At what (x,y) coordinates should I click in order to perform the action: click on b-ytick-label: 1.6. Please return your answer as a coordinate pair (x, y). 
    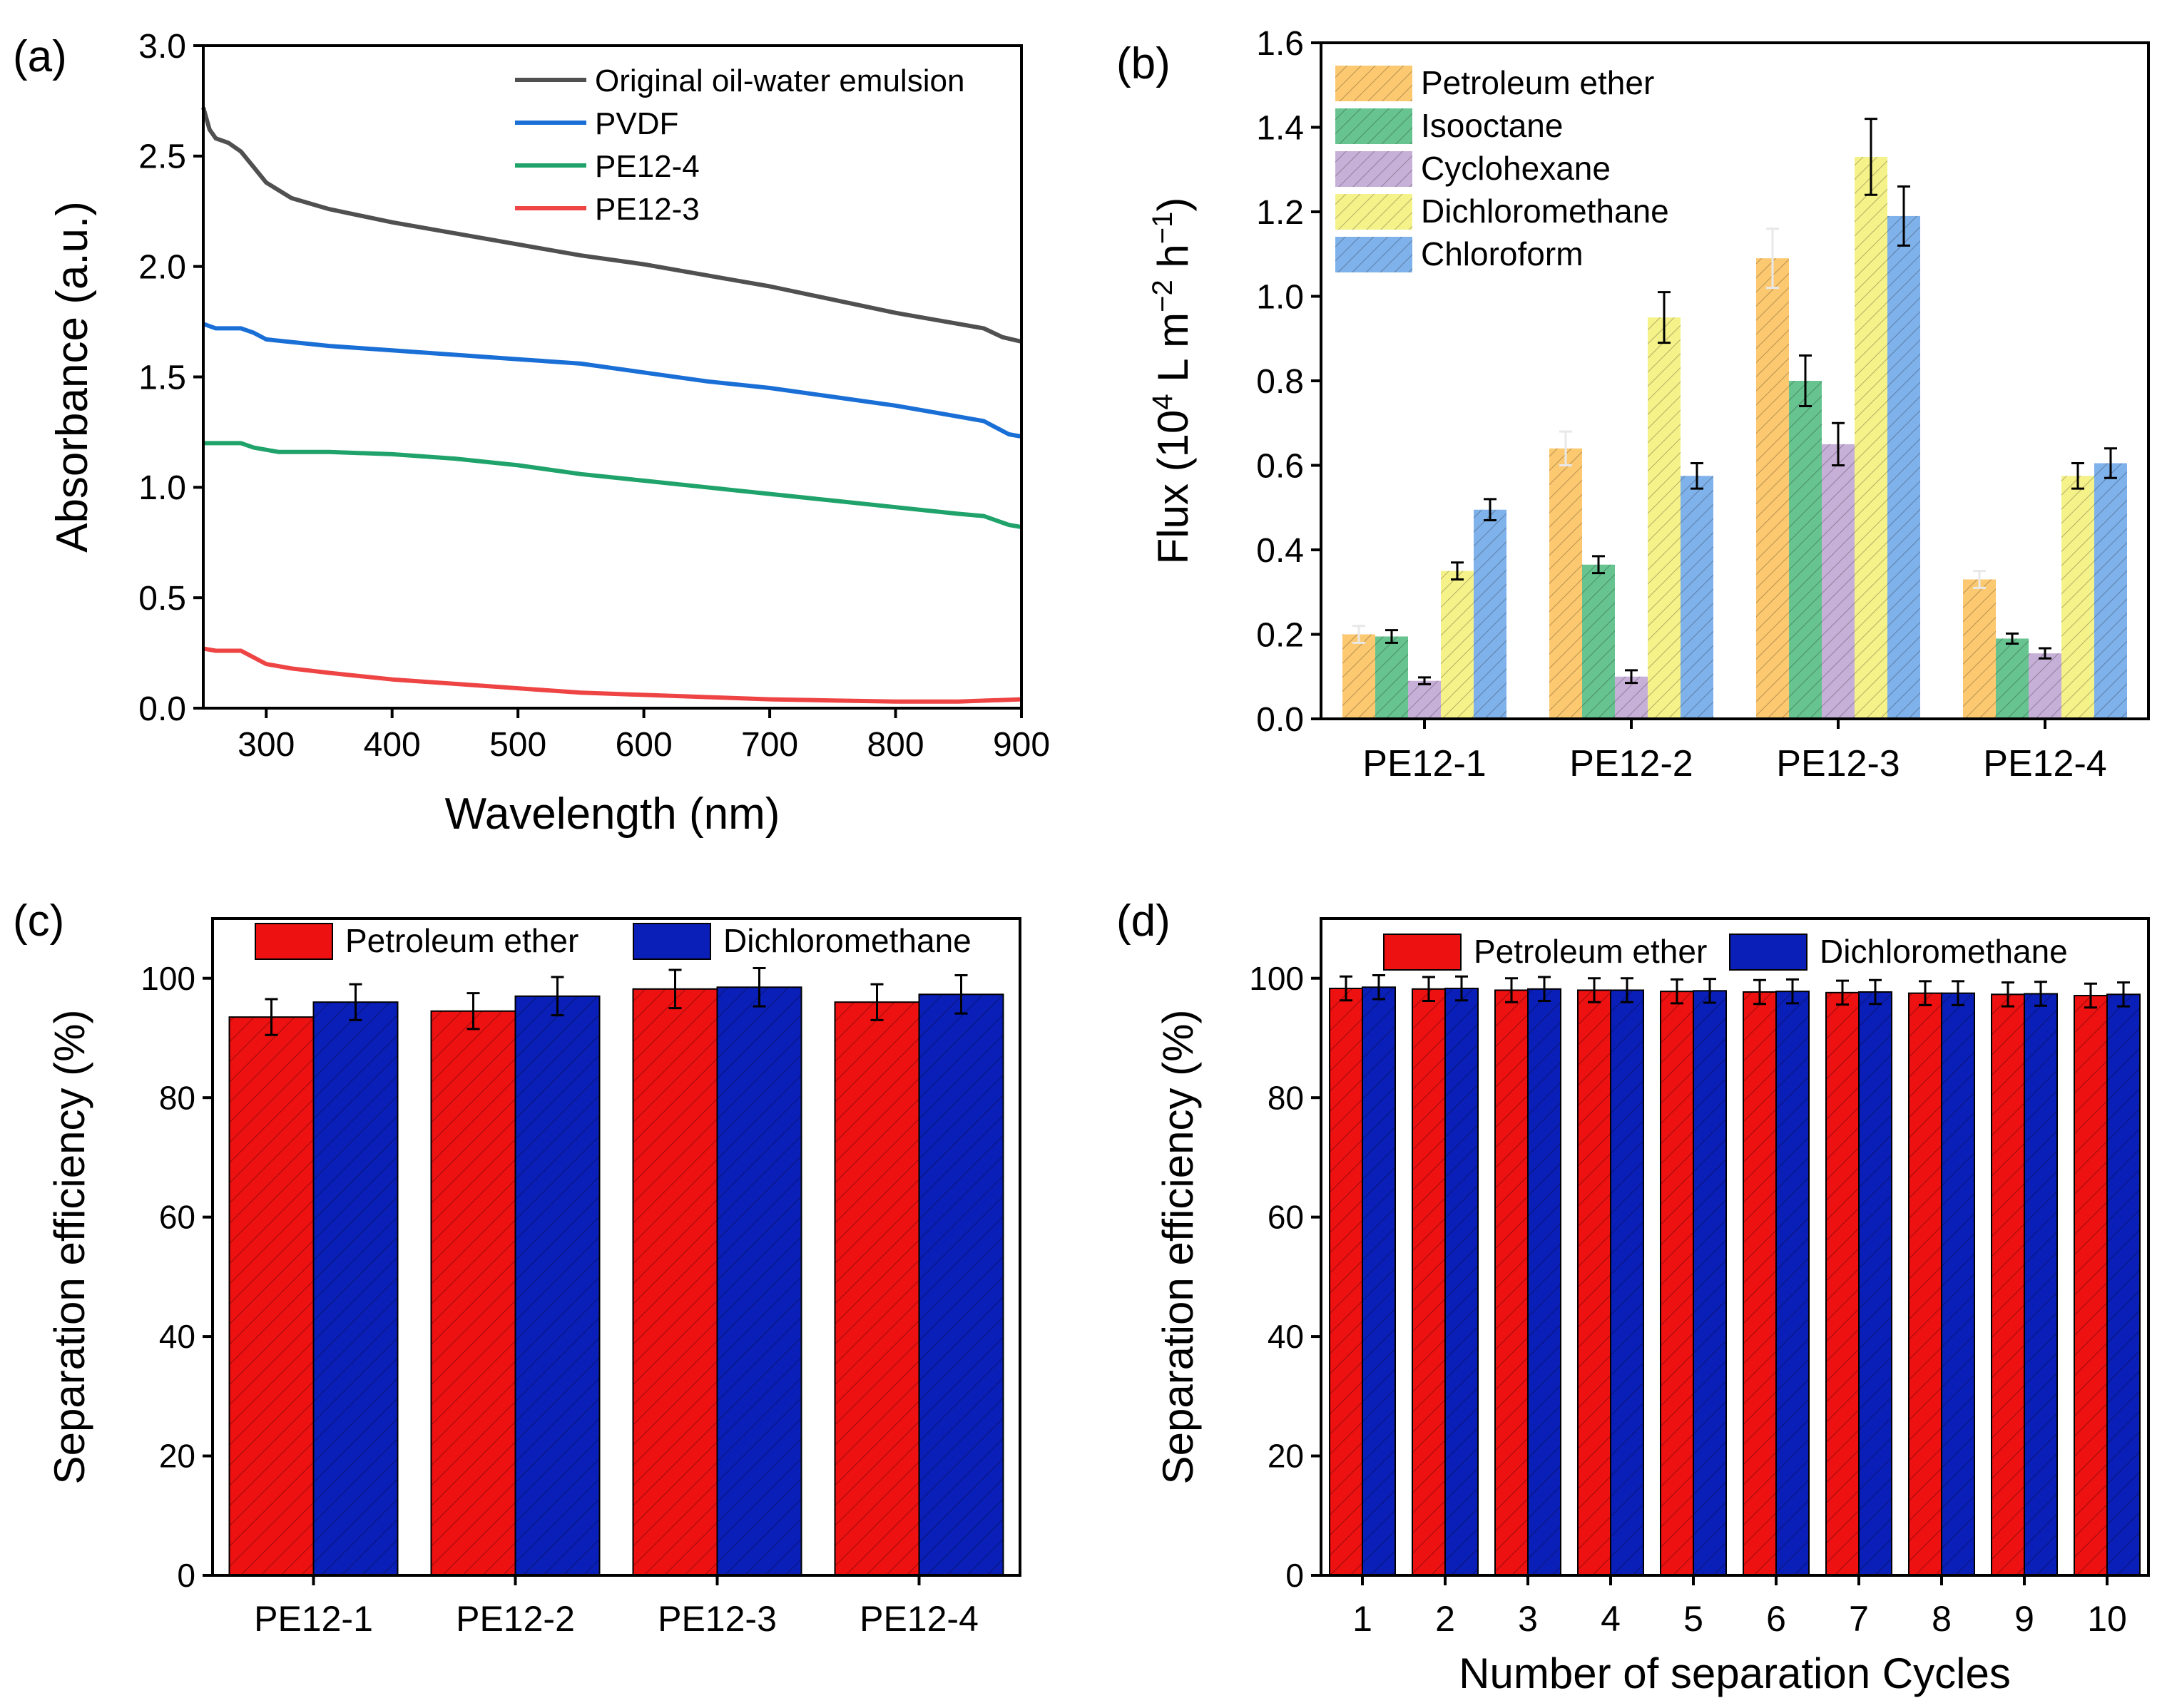
    Looking at the image, I should click on (1280, 44).